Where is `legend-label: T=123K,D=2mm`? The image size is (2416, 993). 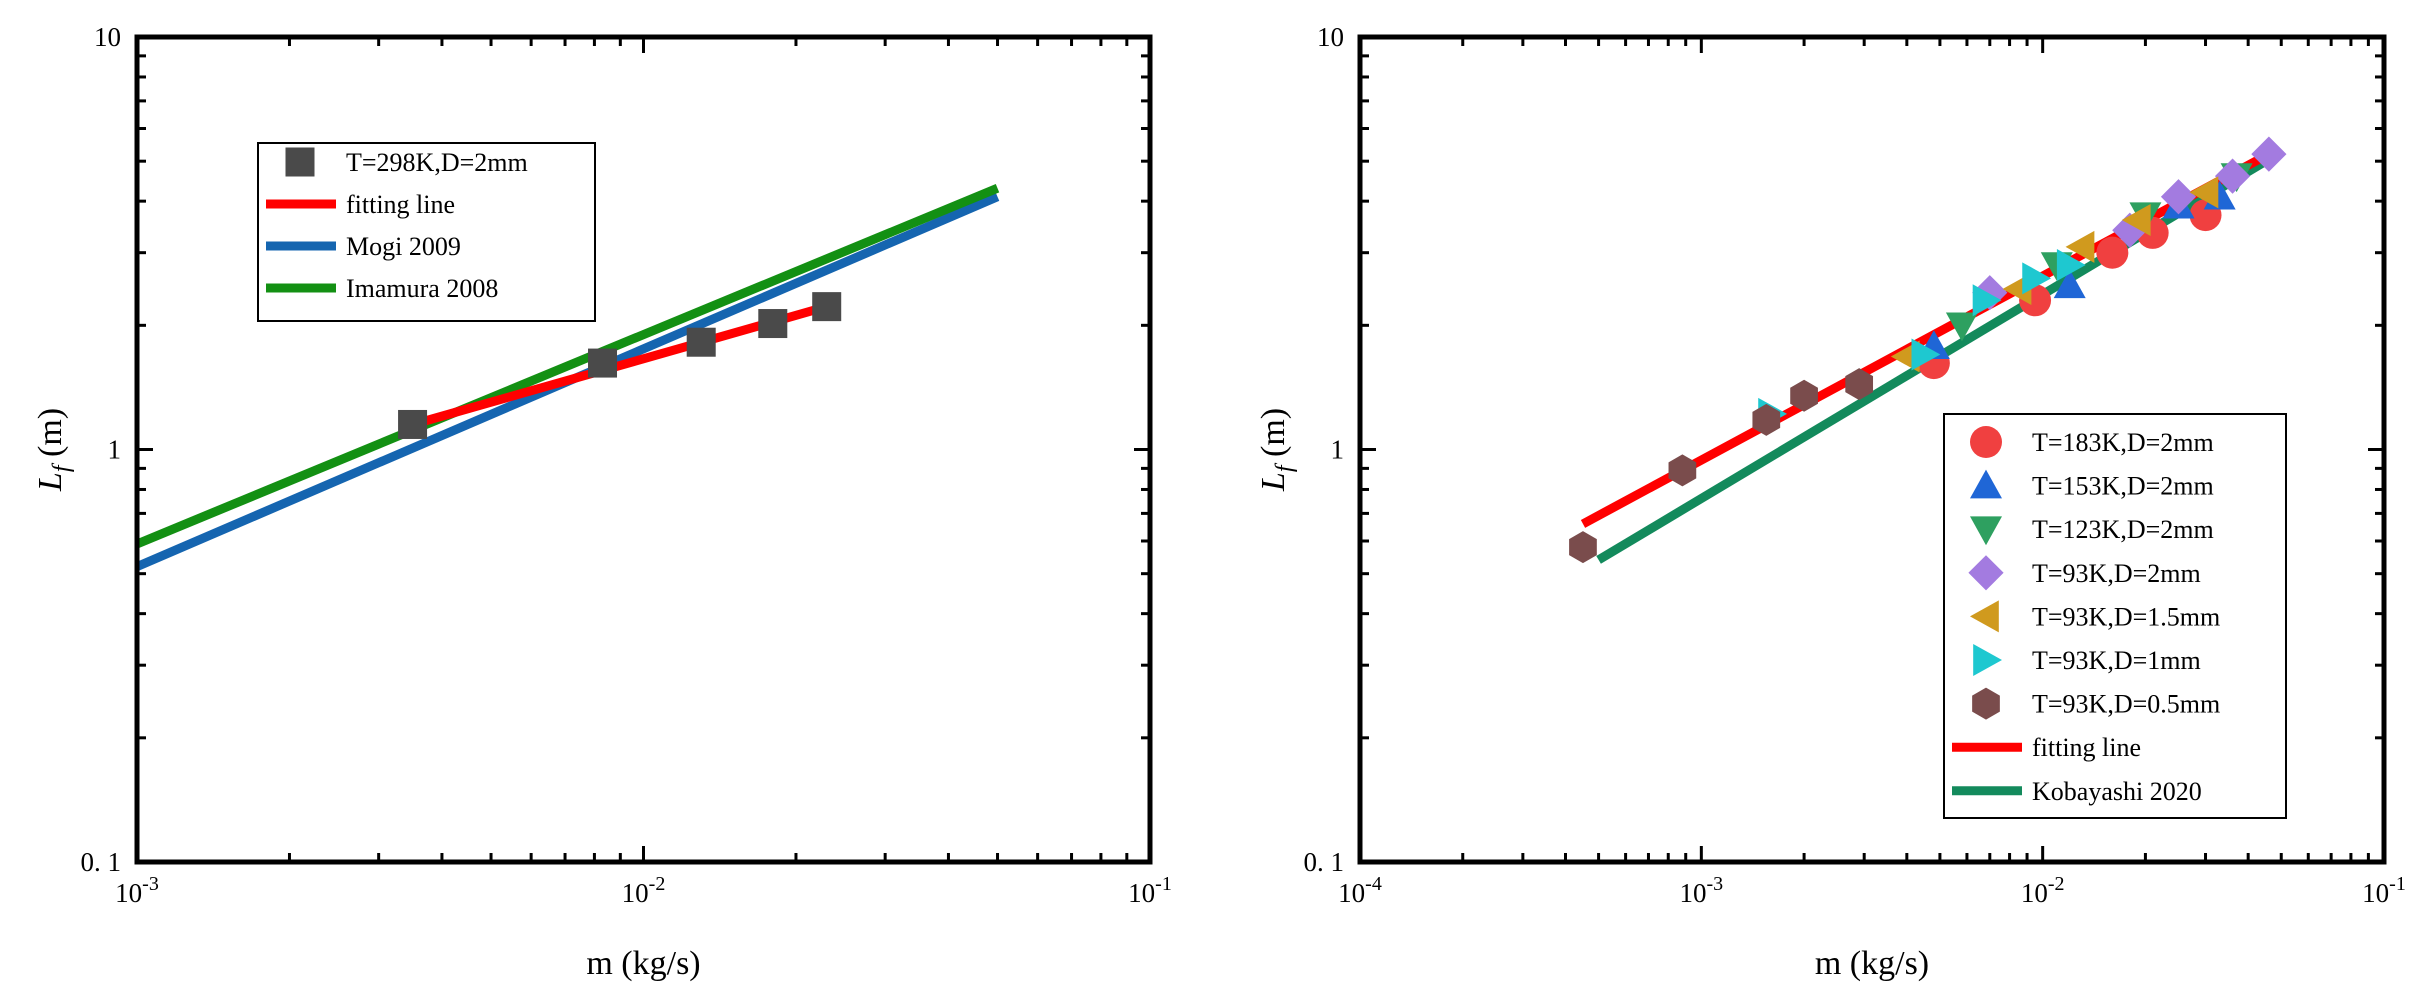
legend-label: T=123K,D=2mm is located at coordinates (2123, 529).